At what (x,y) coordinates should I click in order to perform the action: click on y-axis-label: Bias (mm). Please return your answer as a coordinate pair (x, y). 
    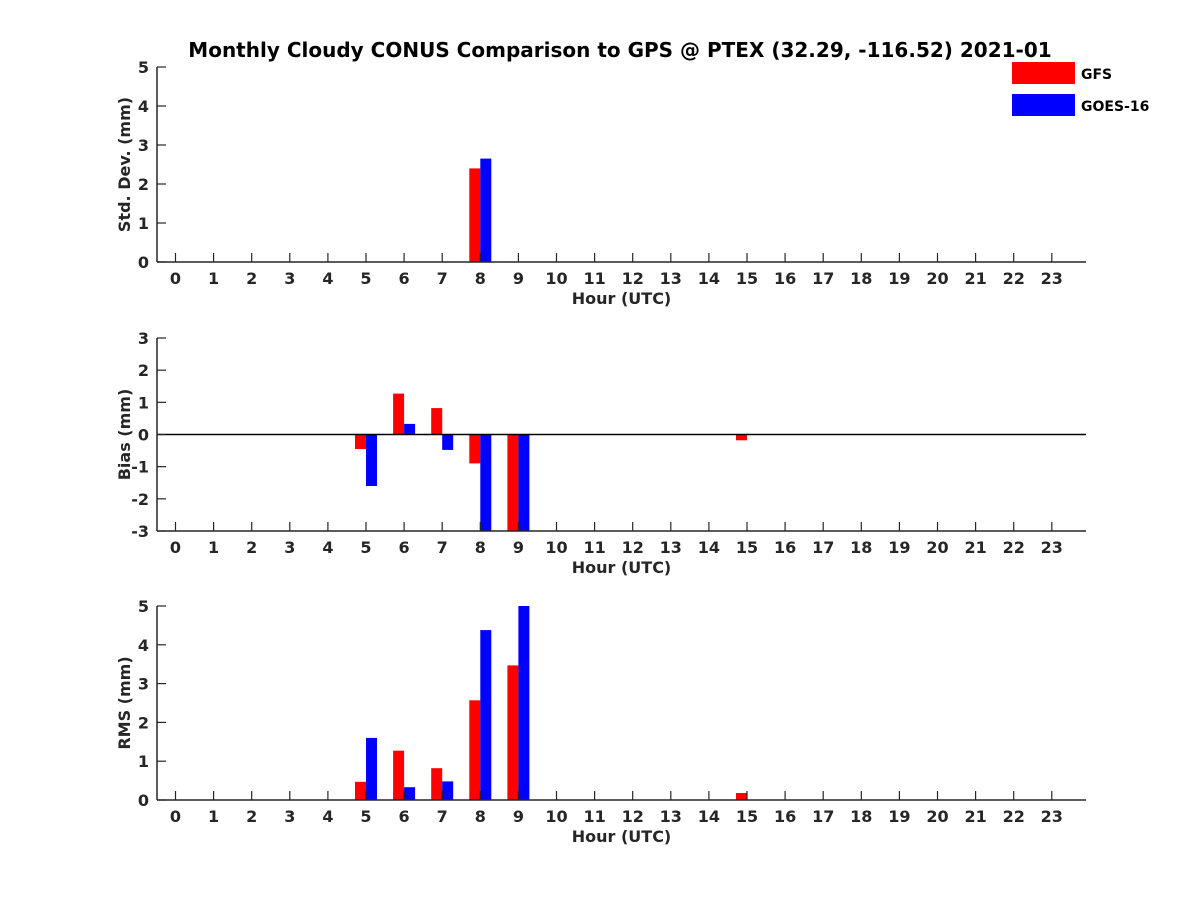
    Looking at the image, I should click on (124, 435).